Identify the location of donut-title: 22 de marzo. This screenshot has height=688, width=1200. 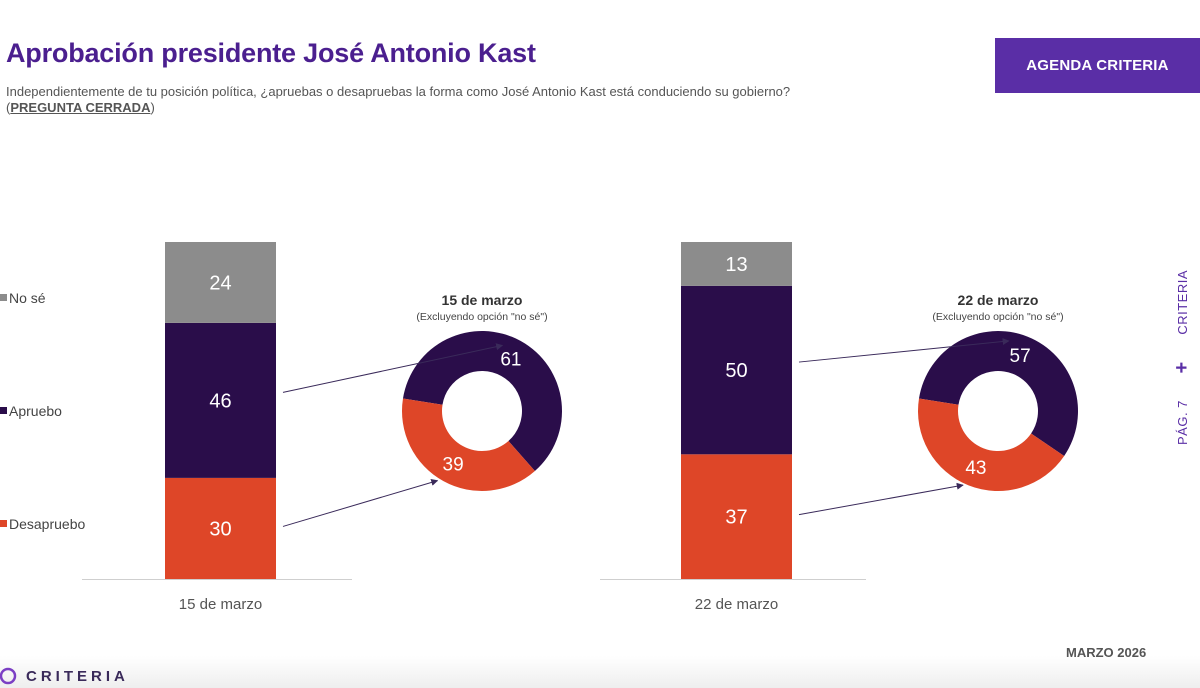
(998, 300).